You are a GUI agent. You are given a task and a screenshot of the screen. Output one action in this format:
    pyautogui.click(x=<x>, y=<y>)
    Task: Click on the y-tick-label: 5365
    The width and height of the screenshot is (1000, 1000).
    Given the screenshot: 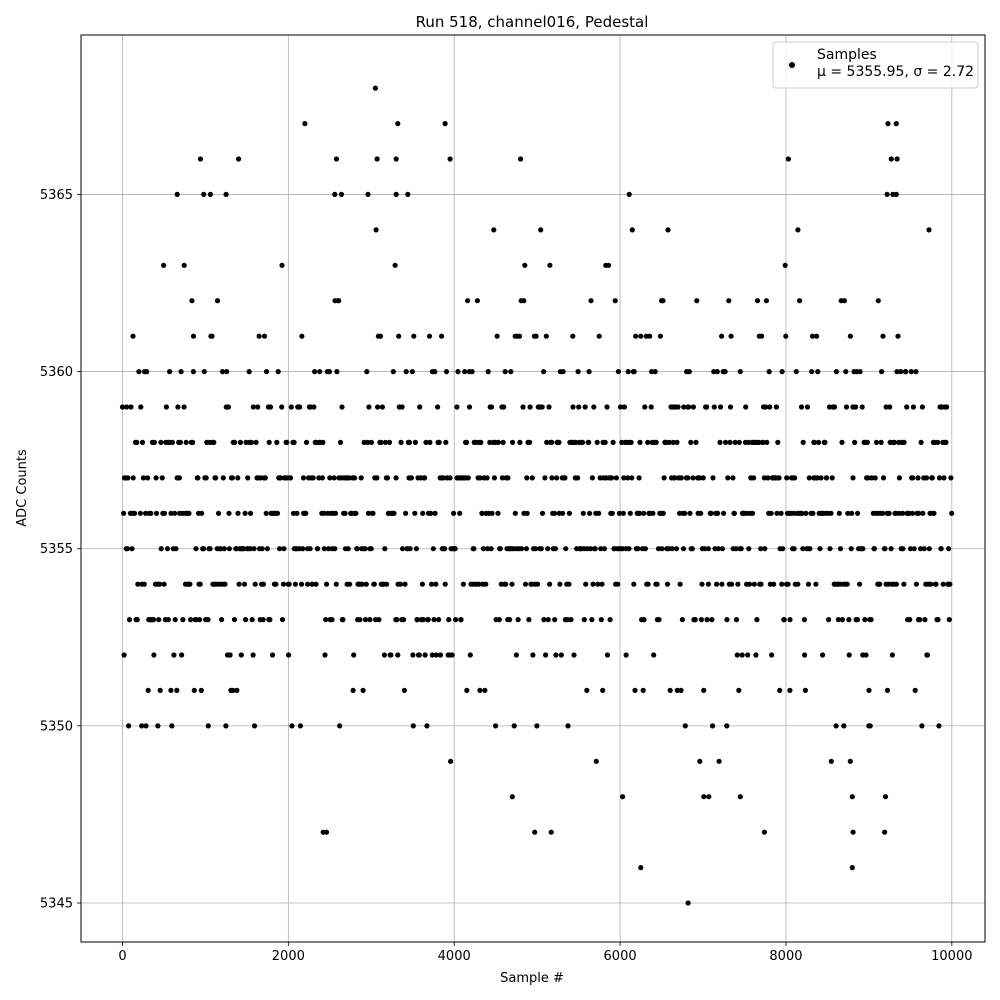 What is the action you would take?
    pyautogui.click(x=56, y=195)
    